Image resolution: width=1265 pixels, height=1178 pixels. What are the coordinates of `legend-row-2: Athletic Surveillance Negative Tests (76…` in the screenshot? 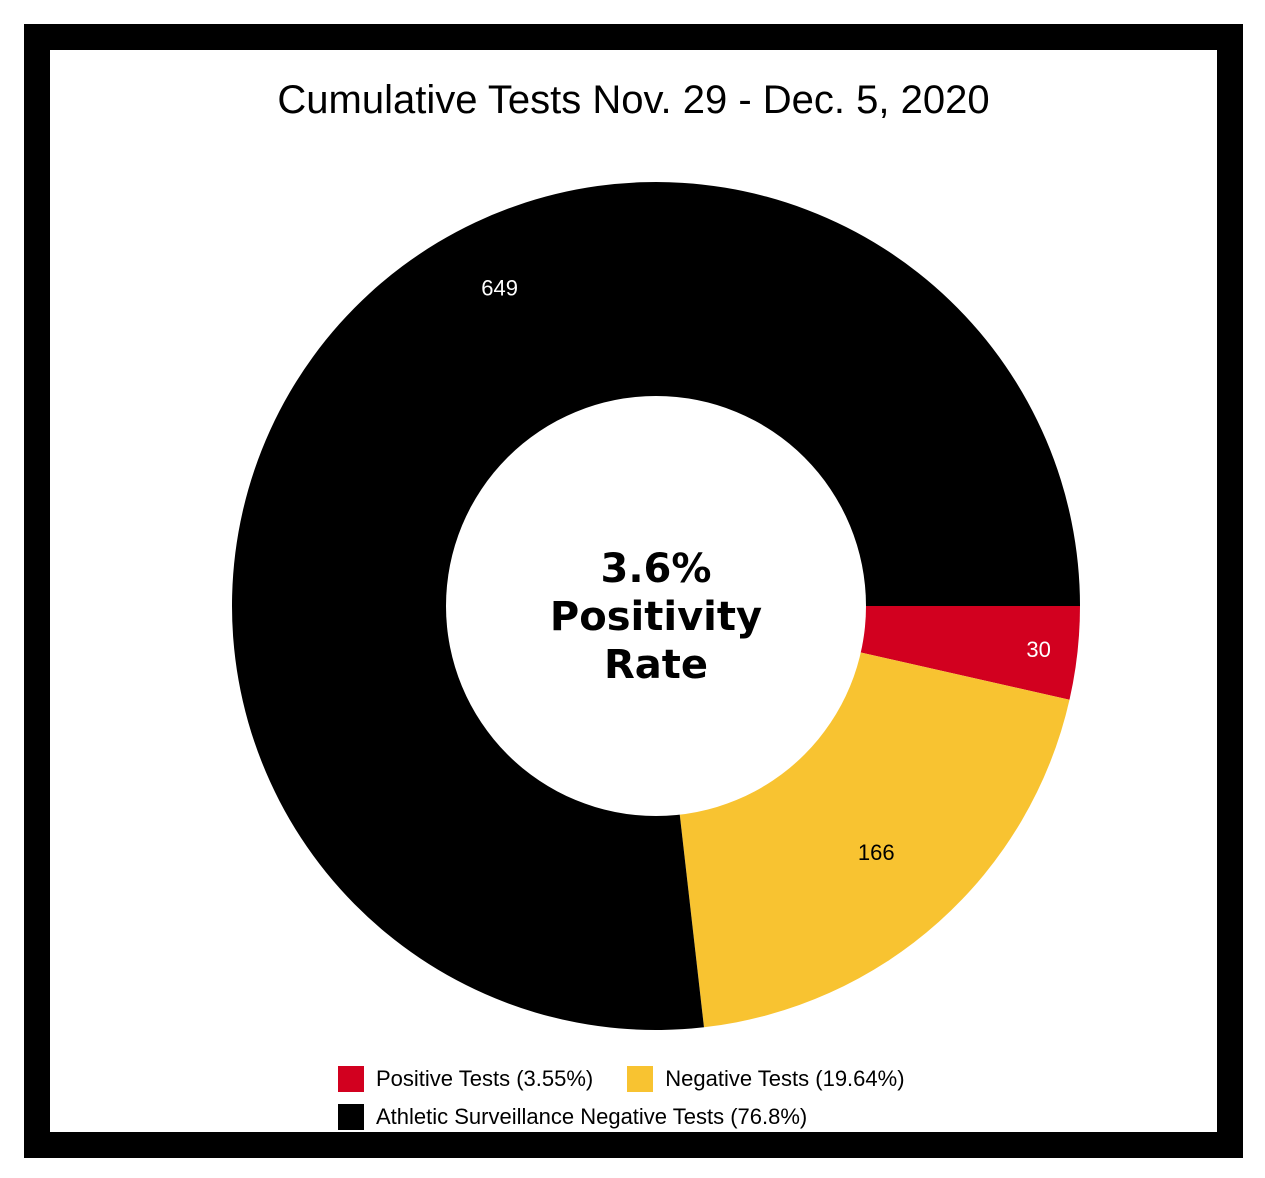 It's located at (638, 1117).